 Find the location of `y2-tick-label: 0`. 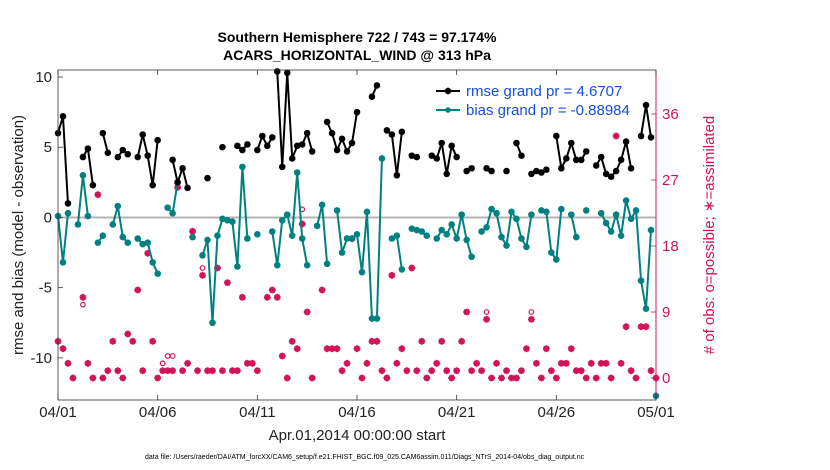

y2-tick-label: 0 is located at coordinates (666, 378).